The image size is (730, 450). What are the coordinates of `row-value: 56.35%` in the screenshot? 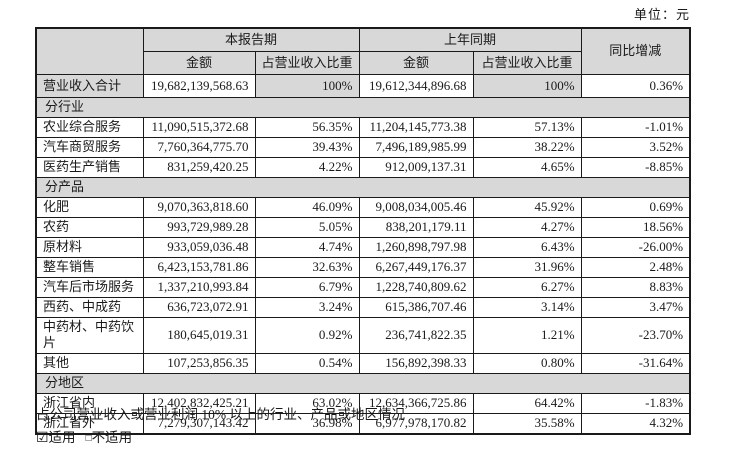 It's located at (307, 127).